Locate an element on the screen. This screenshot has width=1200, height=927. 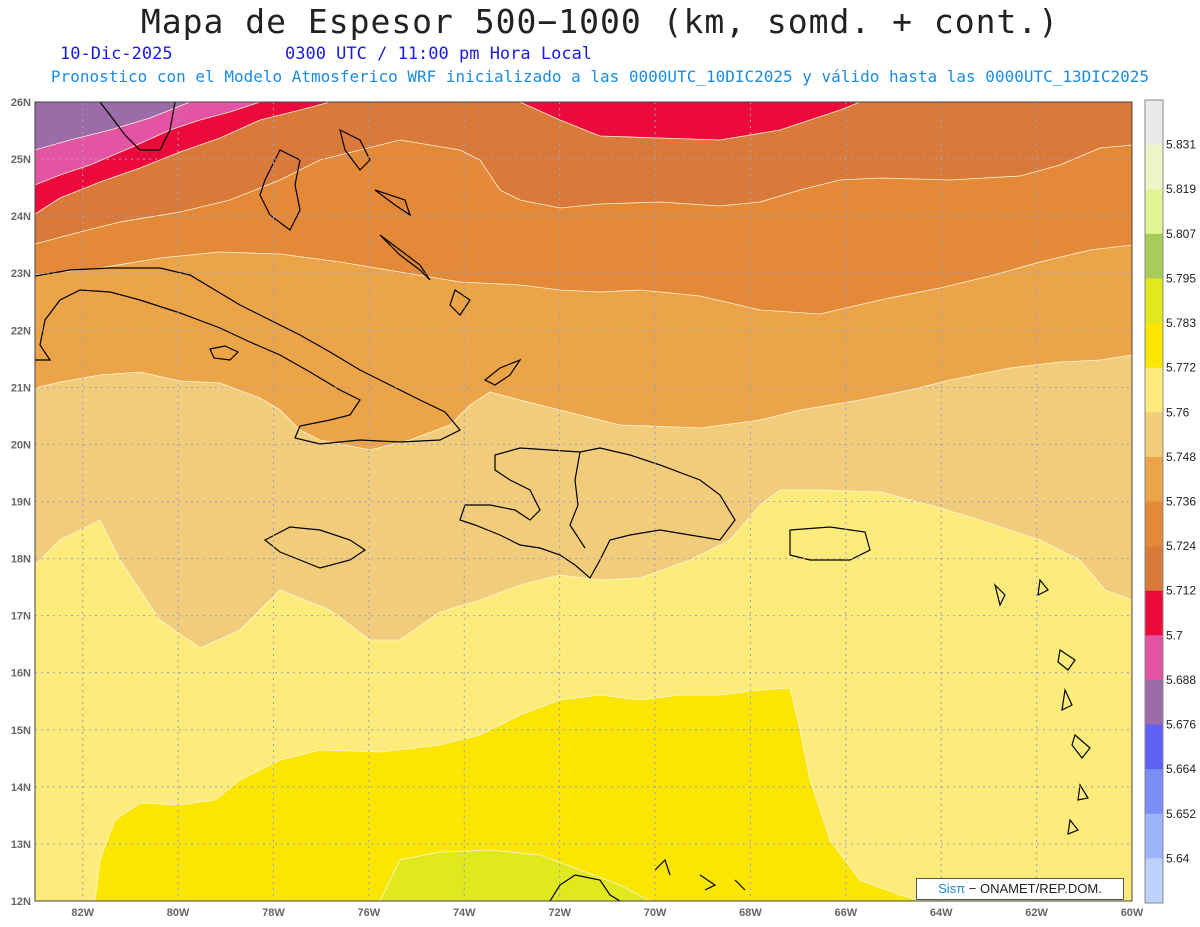
colorbar-label: 5.712 is located at coordinates (1181, 591).